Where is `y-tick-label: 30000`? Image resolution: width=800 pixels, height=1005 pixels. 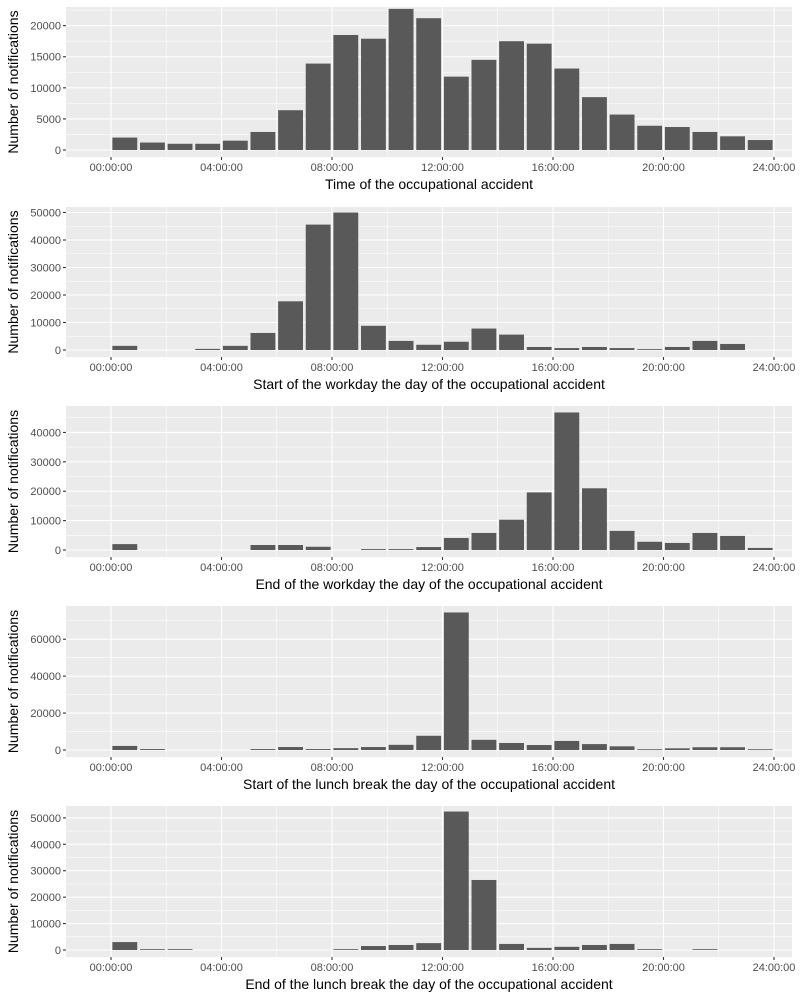 y-tick-label: 30000 is located at coordinates (45, 463).